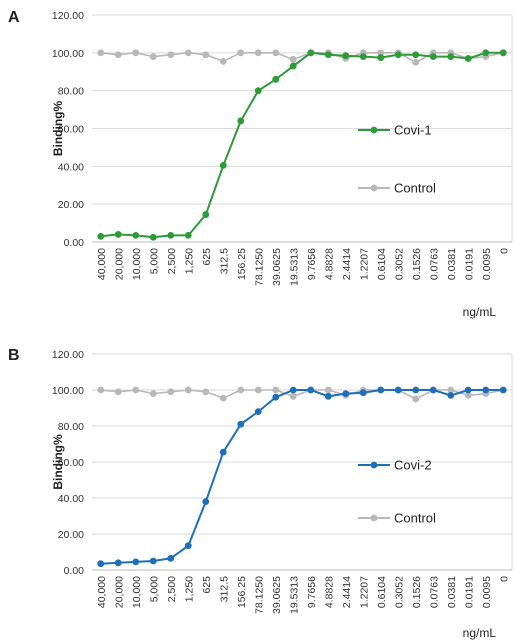  What do you see at coordinates (469, 264) in the screenshot?
I see `x-tick-label: 0.0191` at bounding box center [469, 264].